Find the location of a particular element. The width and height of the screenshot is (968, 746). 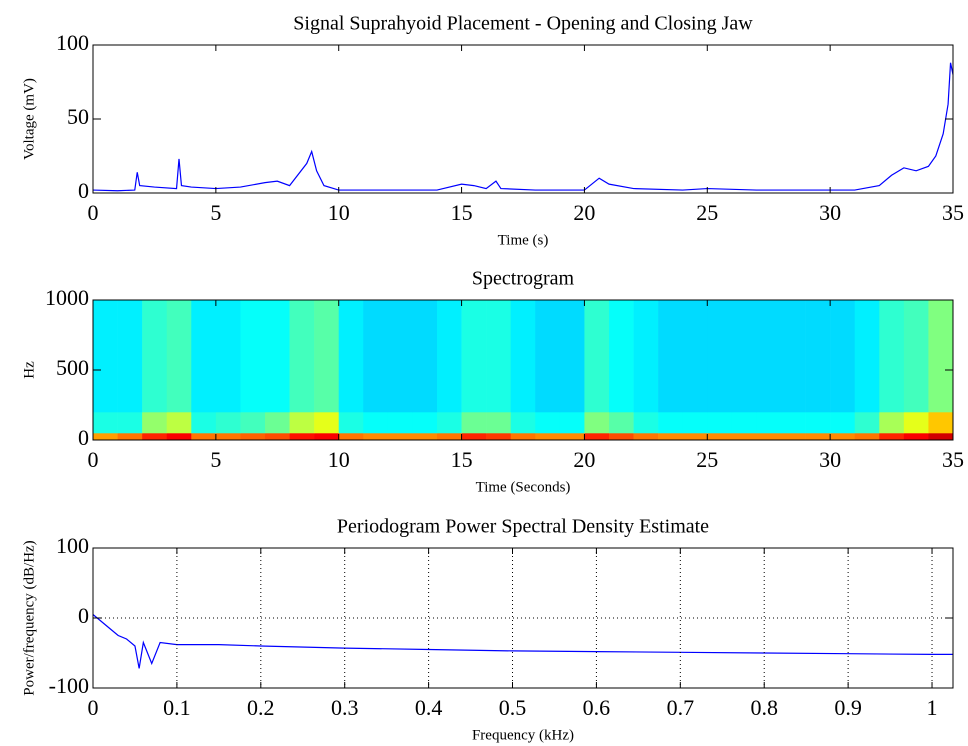

y-axis-label: Hz is located at coordinates (29, 370).